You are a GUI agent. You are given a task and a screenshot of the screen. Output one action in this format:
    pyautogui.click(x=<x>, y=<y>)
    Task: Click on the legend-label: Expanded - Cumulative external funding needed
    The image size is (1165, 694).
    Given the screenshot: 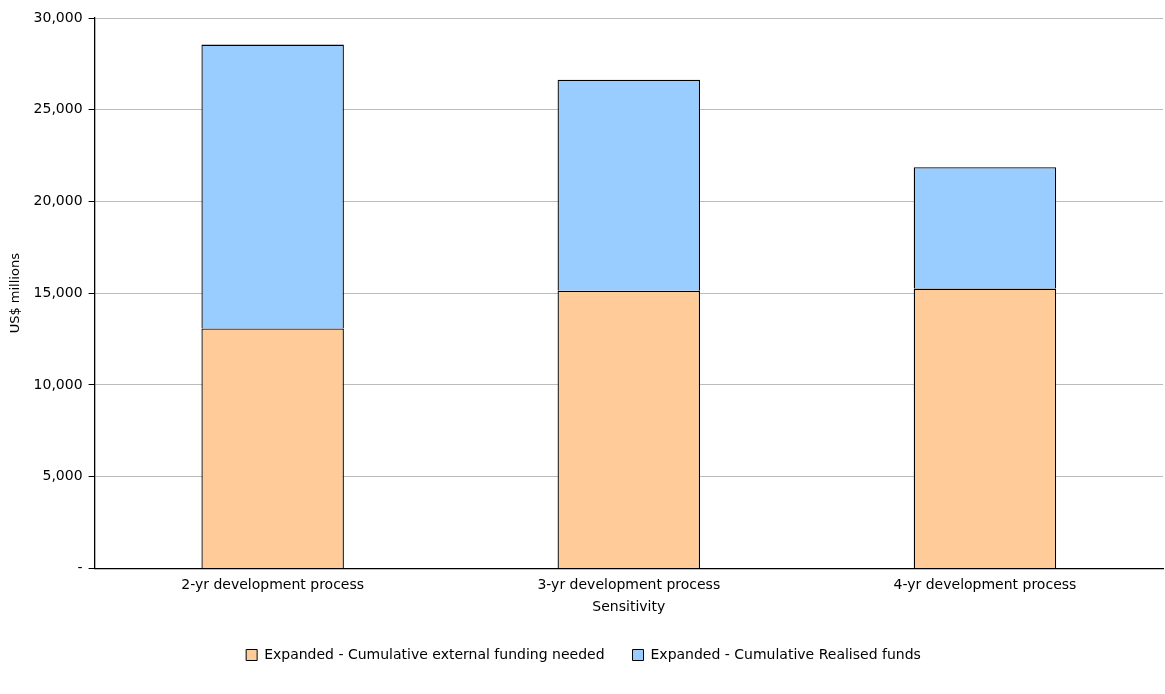 What is the action you would take?
    pyautogui.click(x=434, y=653)
    